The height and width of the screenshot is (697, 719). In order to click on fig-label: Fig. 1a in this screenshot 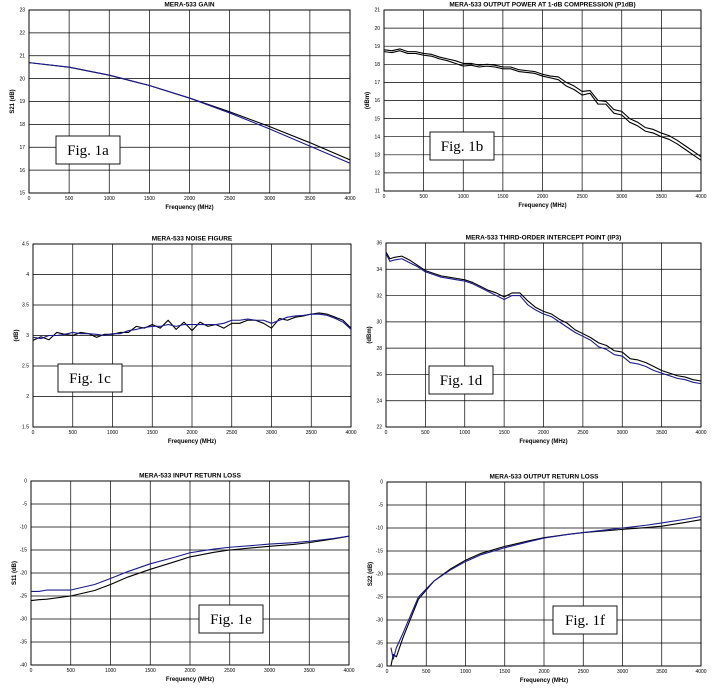, I will do `click(88, 151)`.